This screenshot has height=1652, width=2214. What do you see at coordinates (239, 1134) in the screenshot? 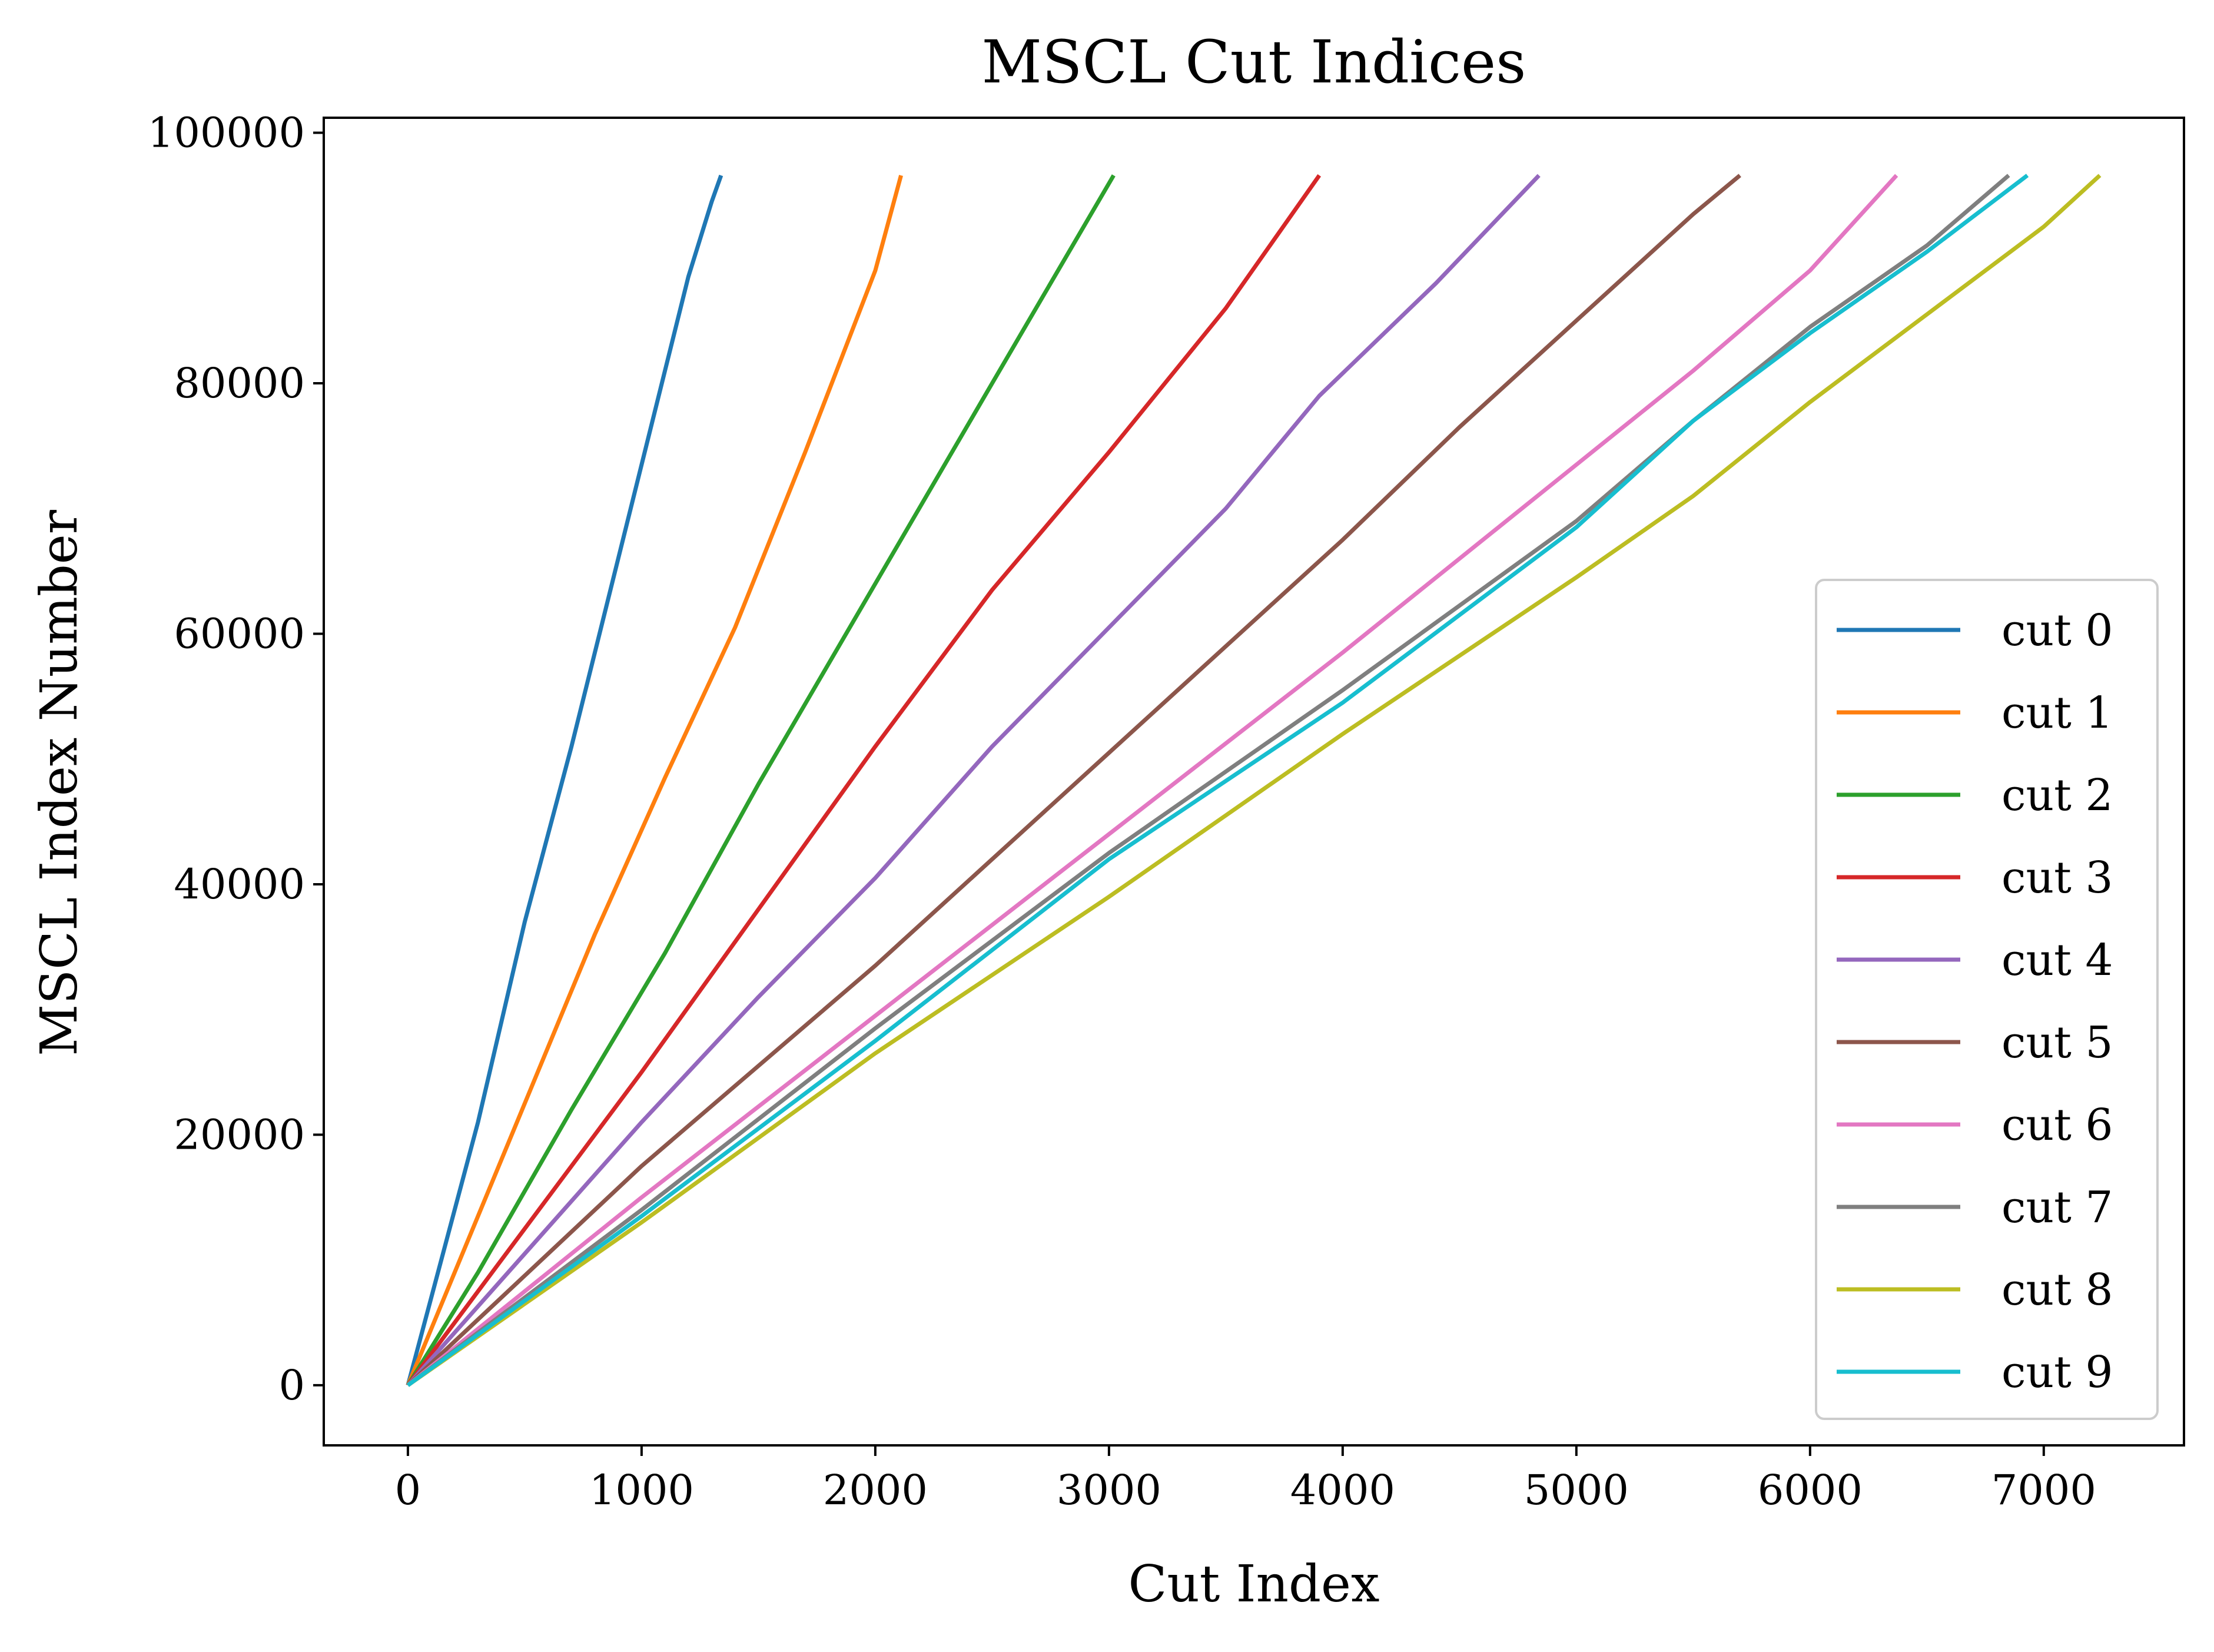
I see `y-tick-label: 20000` at bounding box center [239, 1134].